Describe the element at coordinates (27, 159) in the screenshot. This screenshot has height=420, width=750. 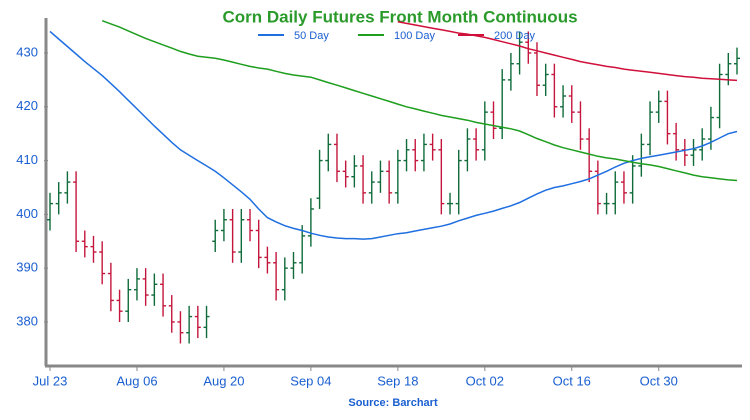
I see `y-tick-label: 410` at that location.